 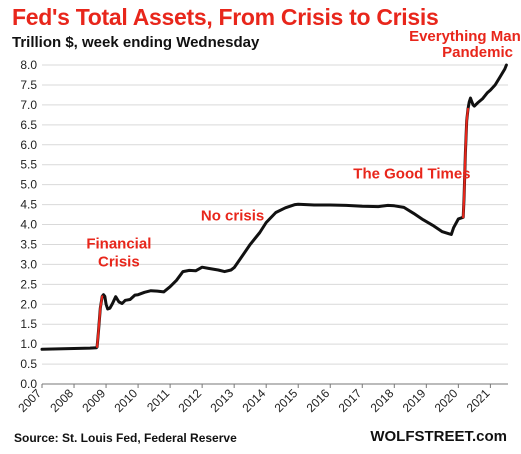 I want to click on x-tick-label: 2016, so click(x=318, y=400).